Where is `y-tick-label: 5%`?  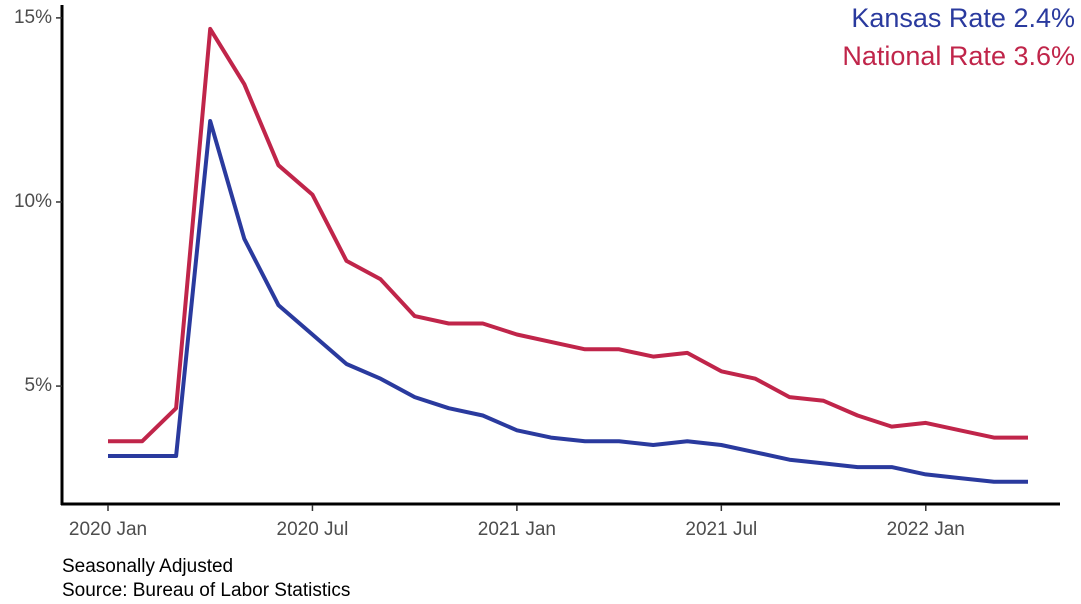 y-tick-label: 5% is located at coordinates (39, 385).